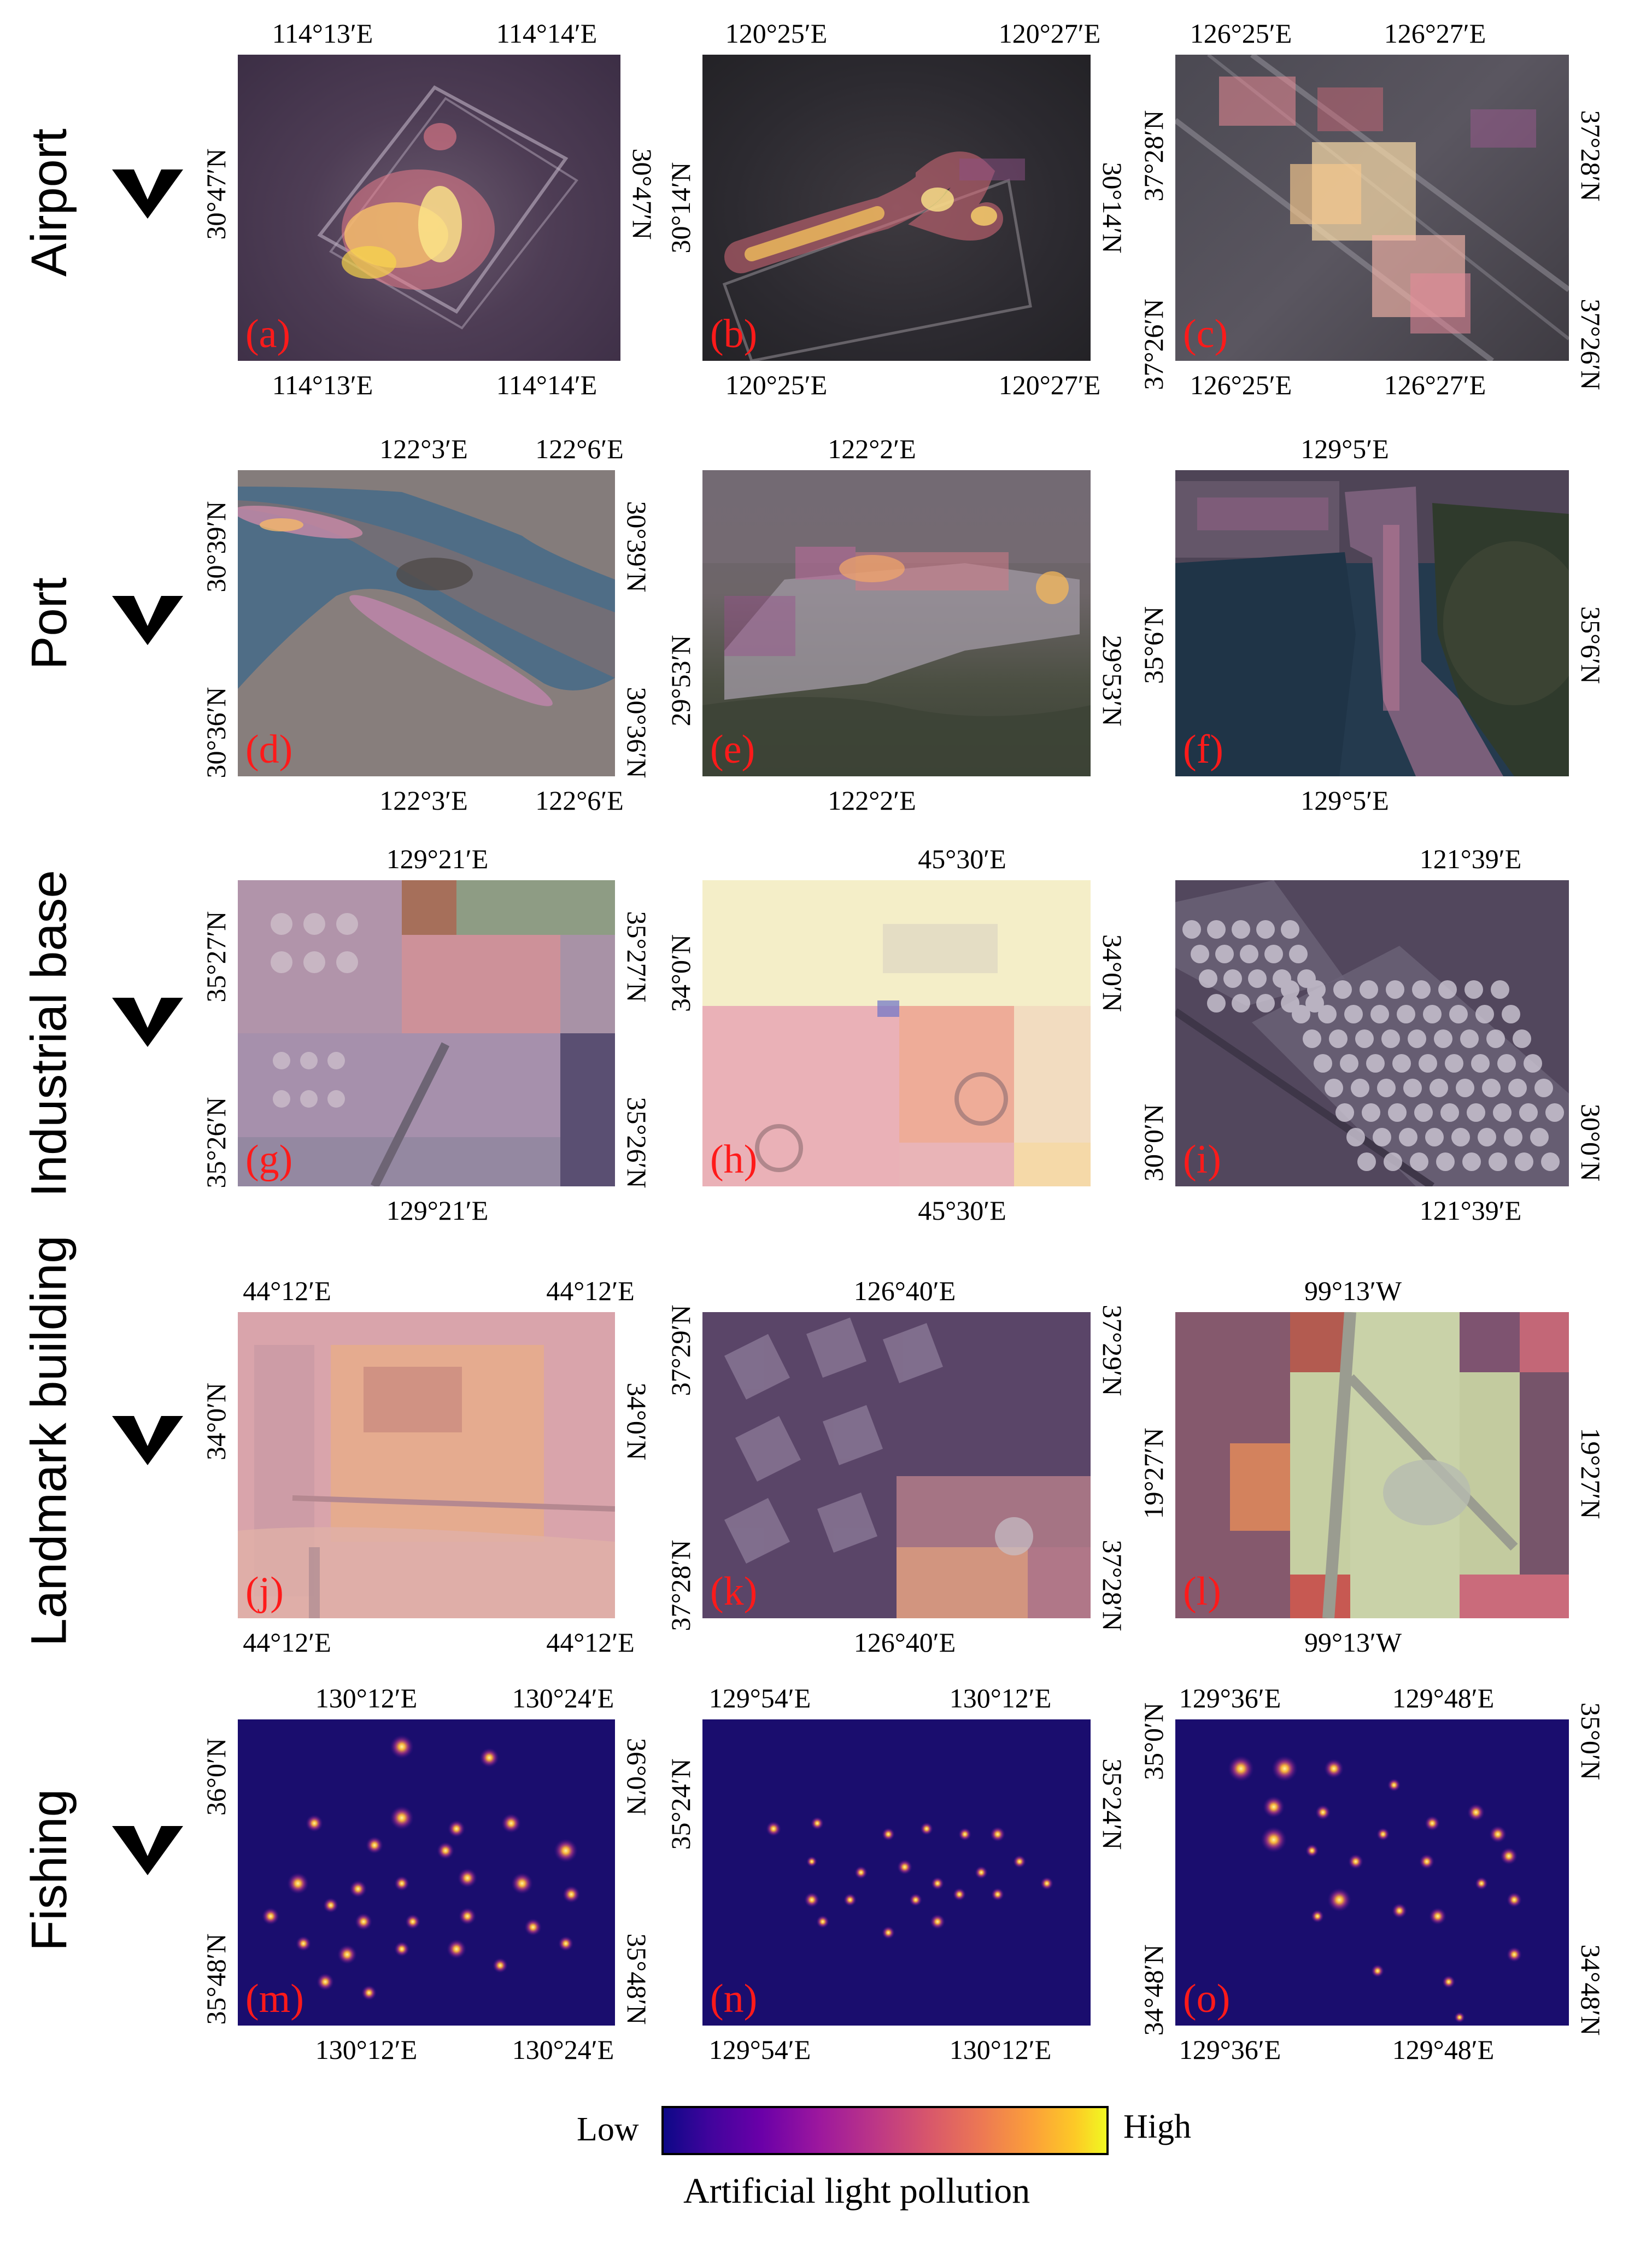  Describe the element at coordinates (885, 2130) in the screenshot. I see `colorbar` at that location.